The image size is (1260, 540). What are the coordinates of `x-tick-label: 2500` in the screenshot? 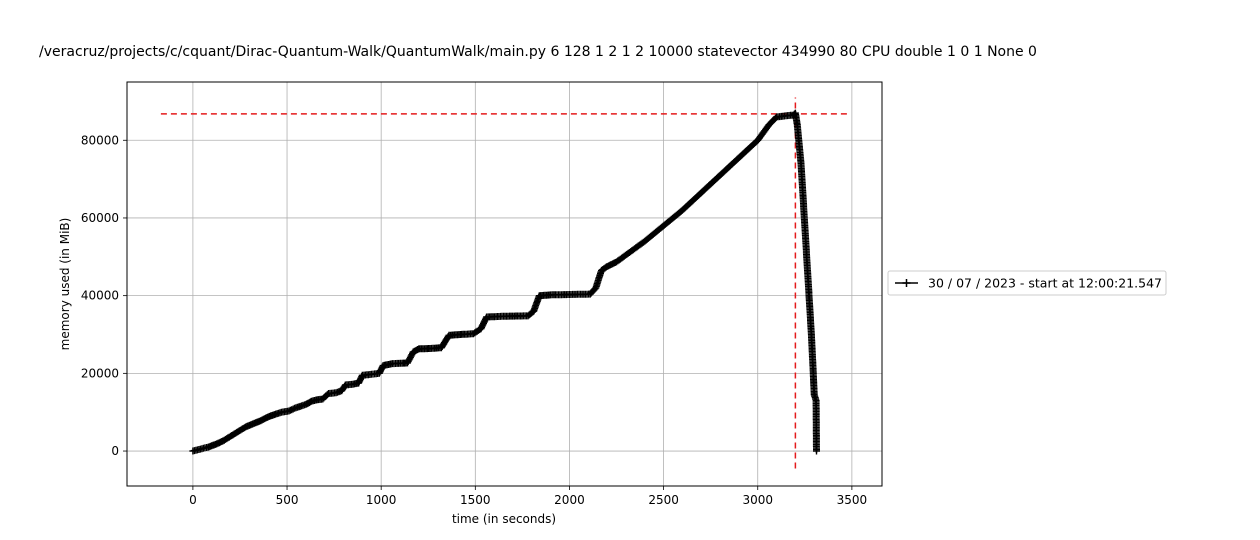 It's located at (663, 500).